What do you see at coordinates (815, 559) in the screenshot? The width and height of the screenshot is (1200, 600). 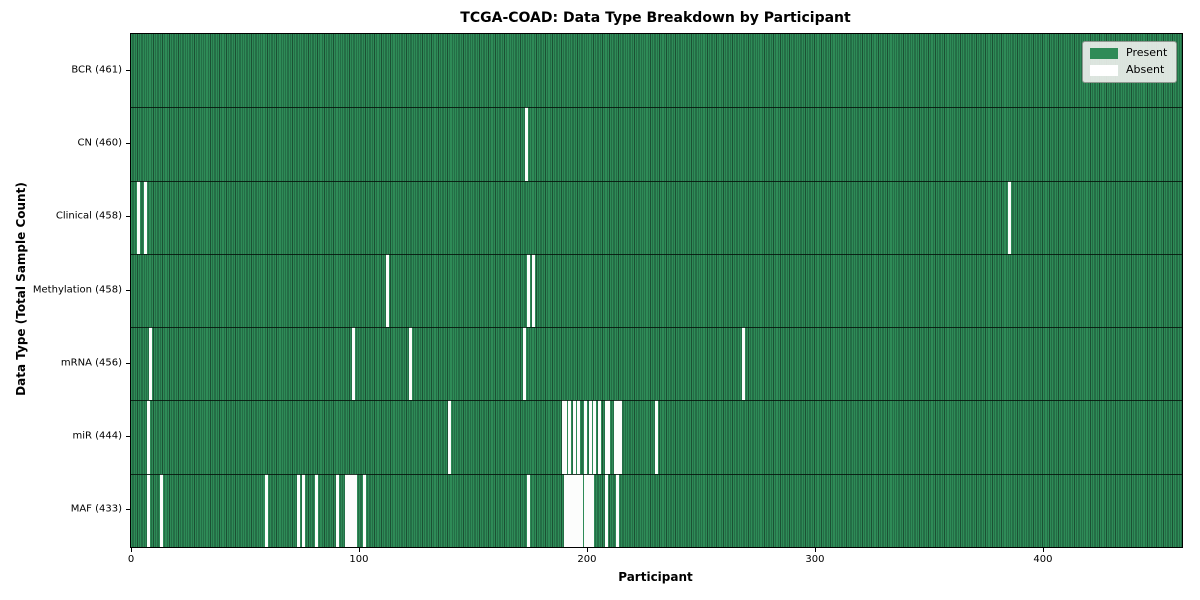 I see `x-tick-label: 300` at bounding box center [815, 559].